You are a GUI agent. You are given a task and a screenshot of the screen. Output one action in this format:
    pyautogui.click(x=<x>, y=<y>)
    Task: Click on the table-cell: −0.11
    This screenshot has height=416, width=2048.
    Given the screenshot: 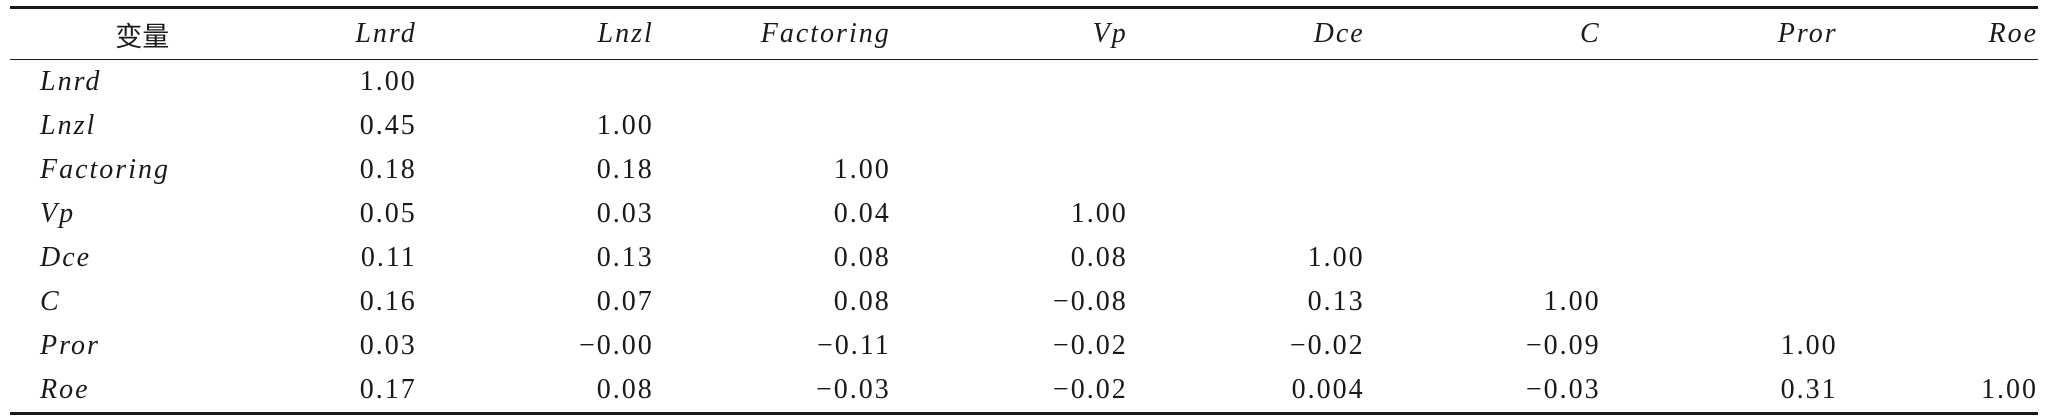 What is the action you would take?
    pyautogui.click(x=853, y=345)
    